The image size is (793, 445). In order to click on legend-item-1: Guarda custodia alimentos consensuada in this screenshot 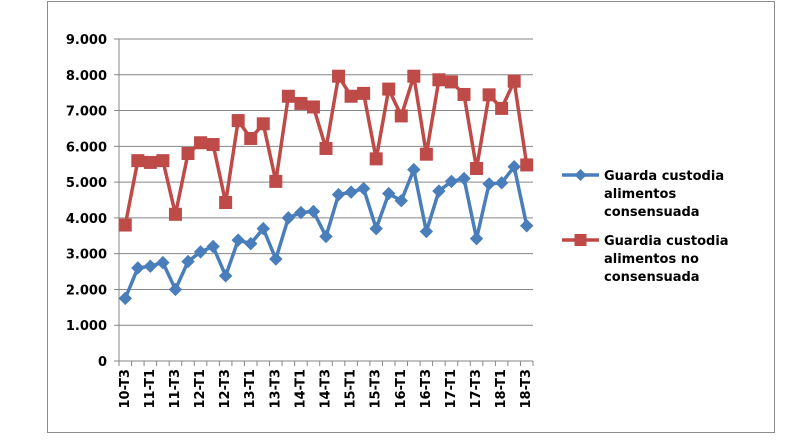, I will do `click(643, 194)`.